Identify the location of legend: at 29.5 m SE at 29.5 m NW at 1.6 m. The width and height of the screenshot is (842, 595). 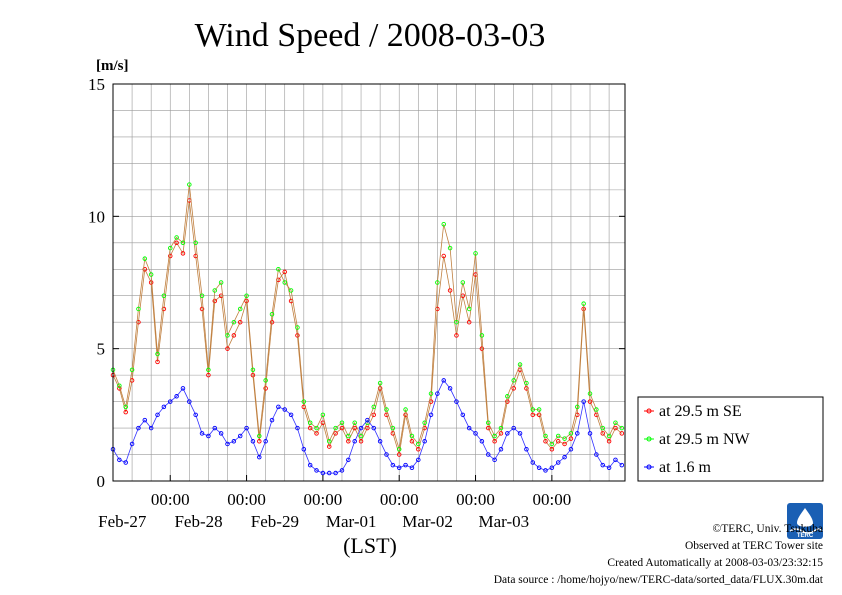
(730, 439).